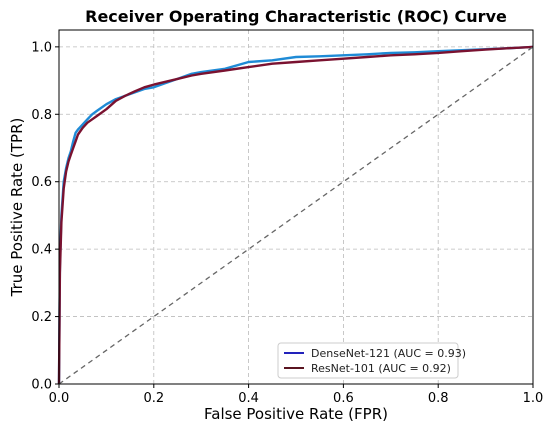 The image size is (550, 427). What do you see at coordinates (17, 208) in the screenshot?
I see `y-axis-label: True Positive Rate (TPR)` at bounding box center [17, 208].